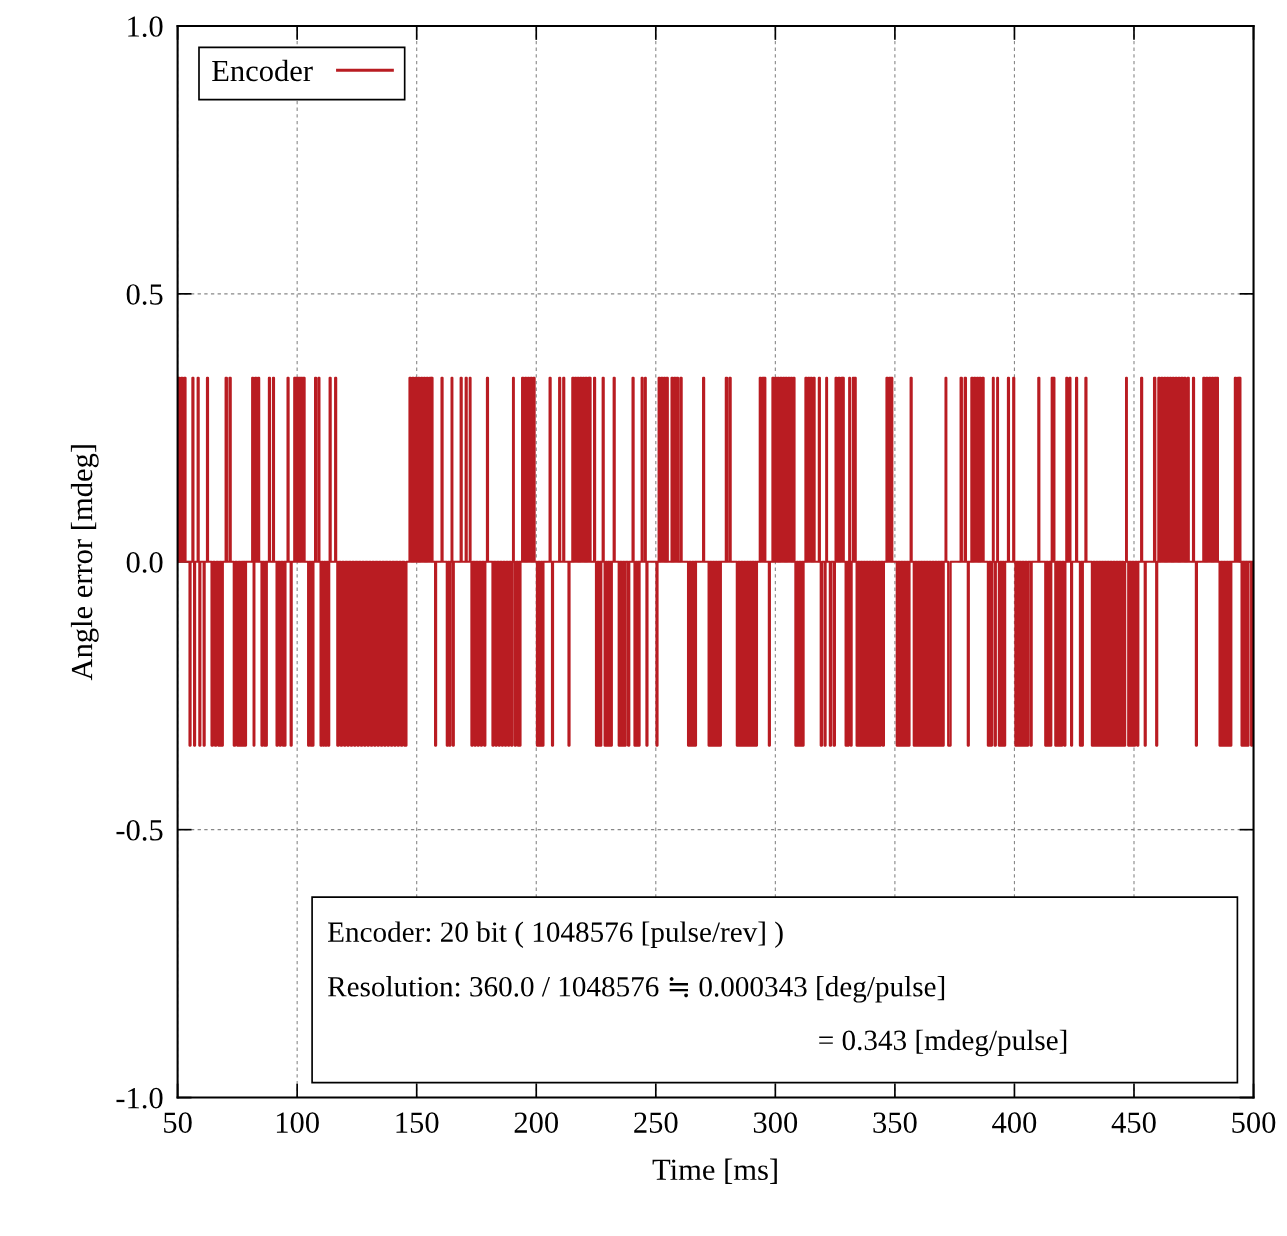 Image resolution: width=1287 pixels, height=1236 pixels. I want to click on x-tick-label: 300, so click(775, 1122).